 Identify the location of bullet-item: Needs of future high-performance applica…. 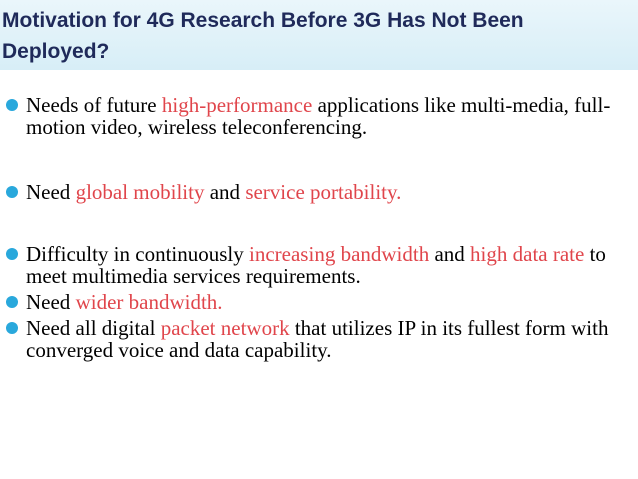
(319, 116).